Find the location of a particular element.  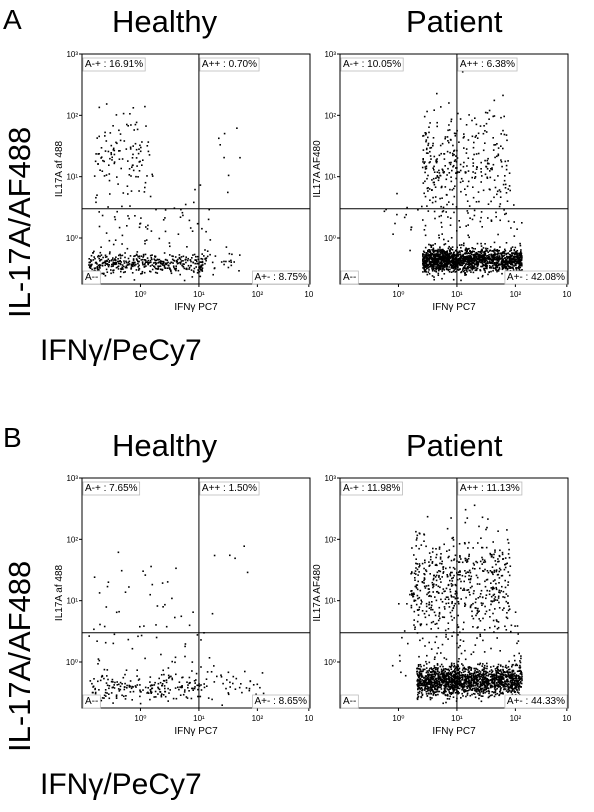

x-tick-label: 10 is located at coordinates (566, 718).